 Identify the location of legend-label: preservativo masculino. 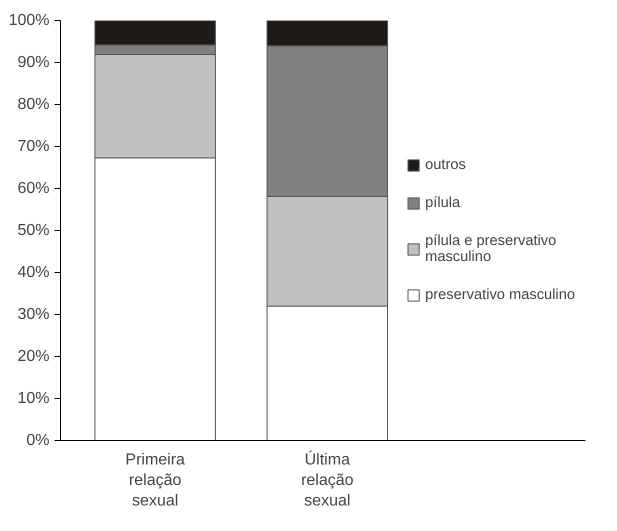
(500, 295).